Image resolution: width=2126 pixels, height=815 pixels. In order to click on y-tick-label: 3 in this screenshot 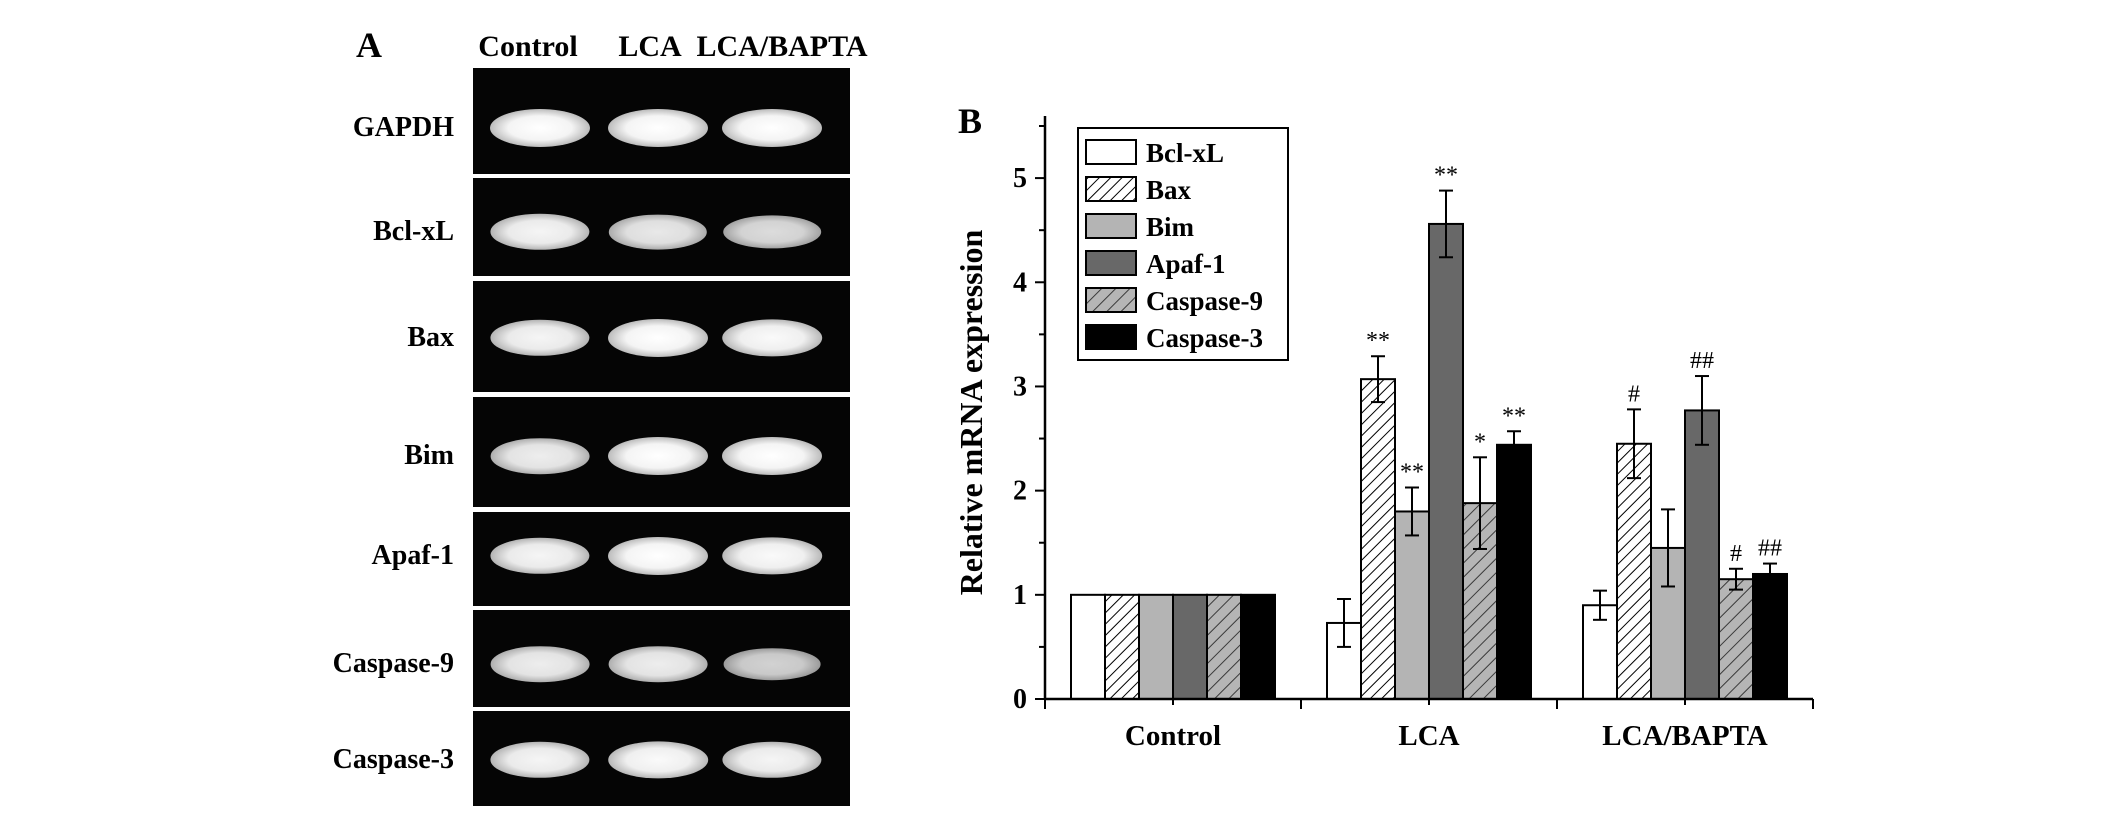, I will do `click(1020, 386)`.